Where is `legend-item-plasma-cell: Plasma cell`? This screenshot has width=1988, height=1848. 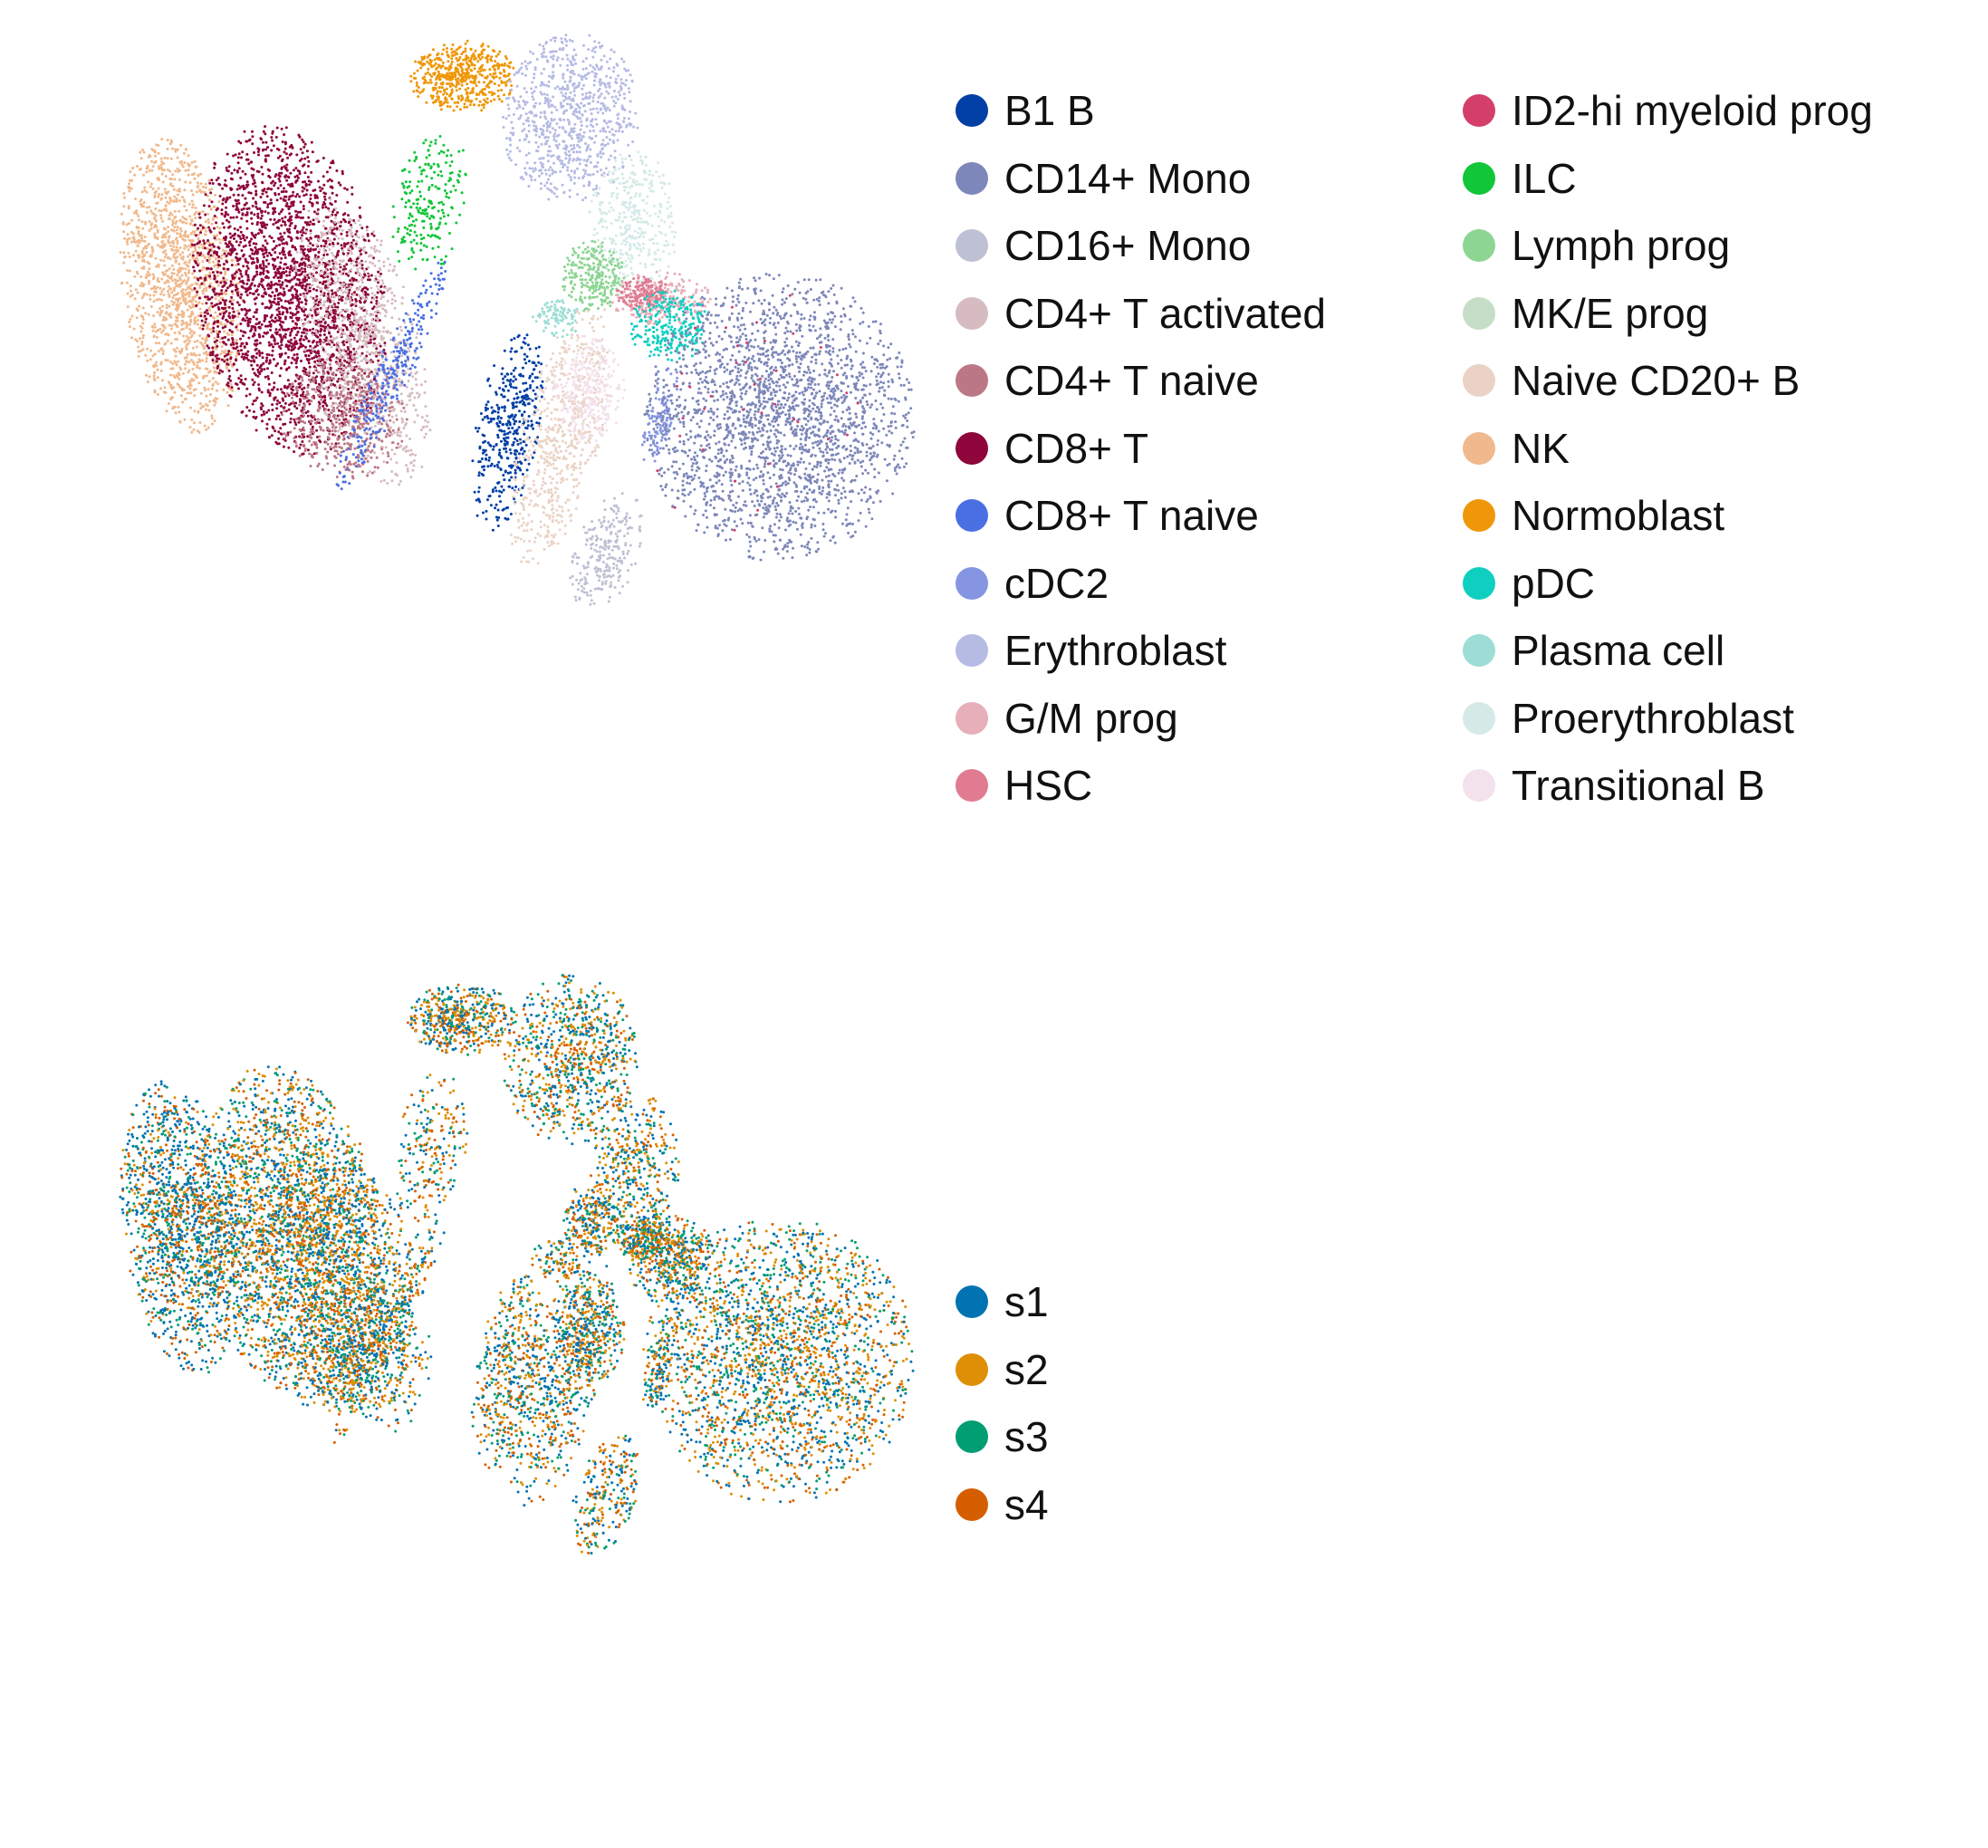 legend-item-plasma-cell: Plasma cell is located at coordinates (1668, 651).